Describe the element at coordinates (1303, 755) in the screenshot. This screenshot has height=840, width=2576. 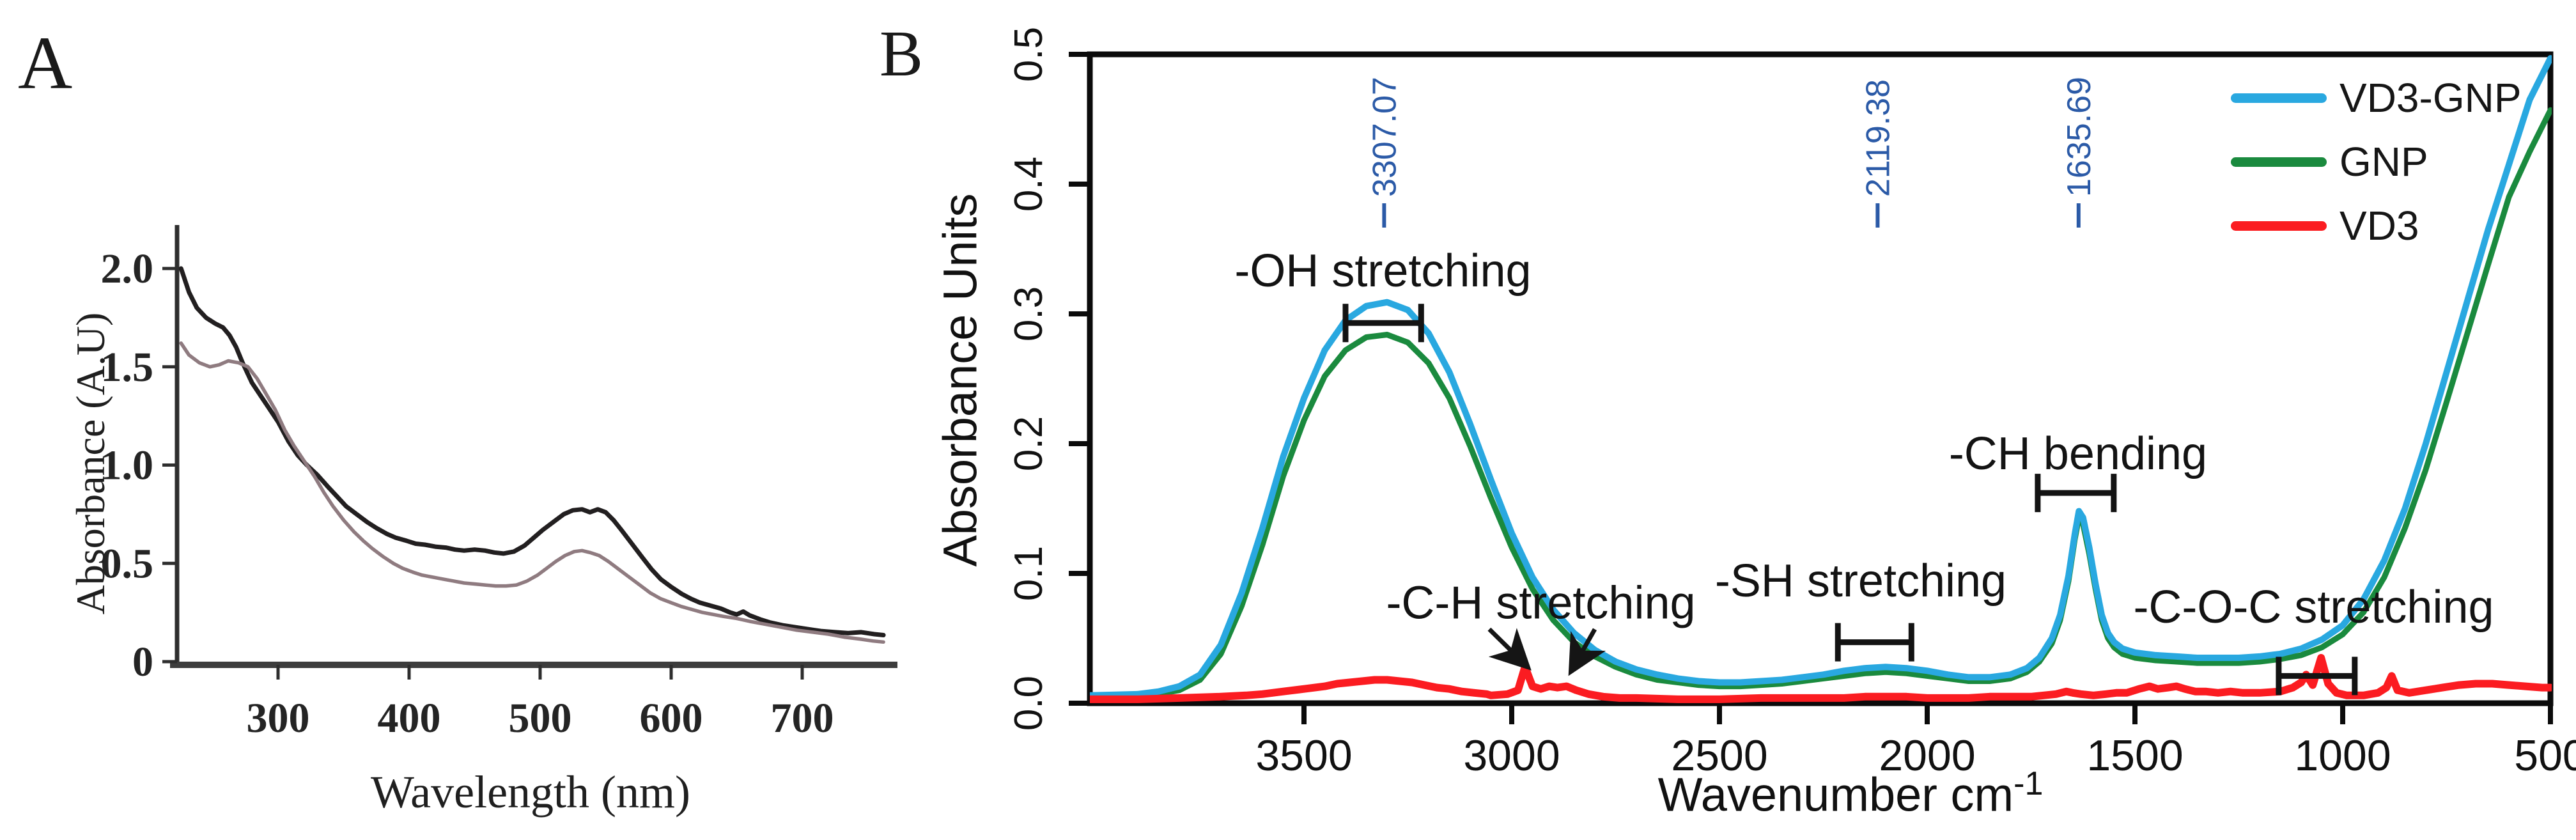
I see `panel-b-x-tick-label: 3500` at that location.